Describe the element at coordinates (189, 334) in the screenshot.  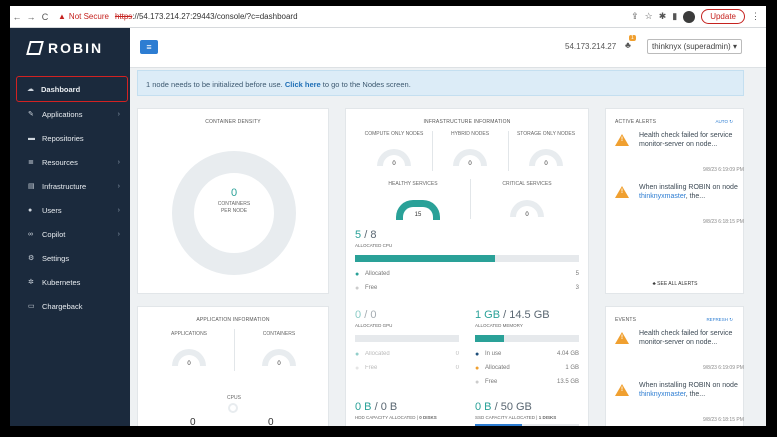
I see `applications-label: APPLICATIONS` at that location.